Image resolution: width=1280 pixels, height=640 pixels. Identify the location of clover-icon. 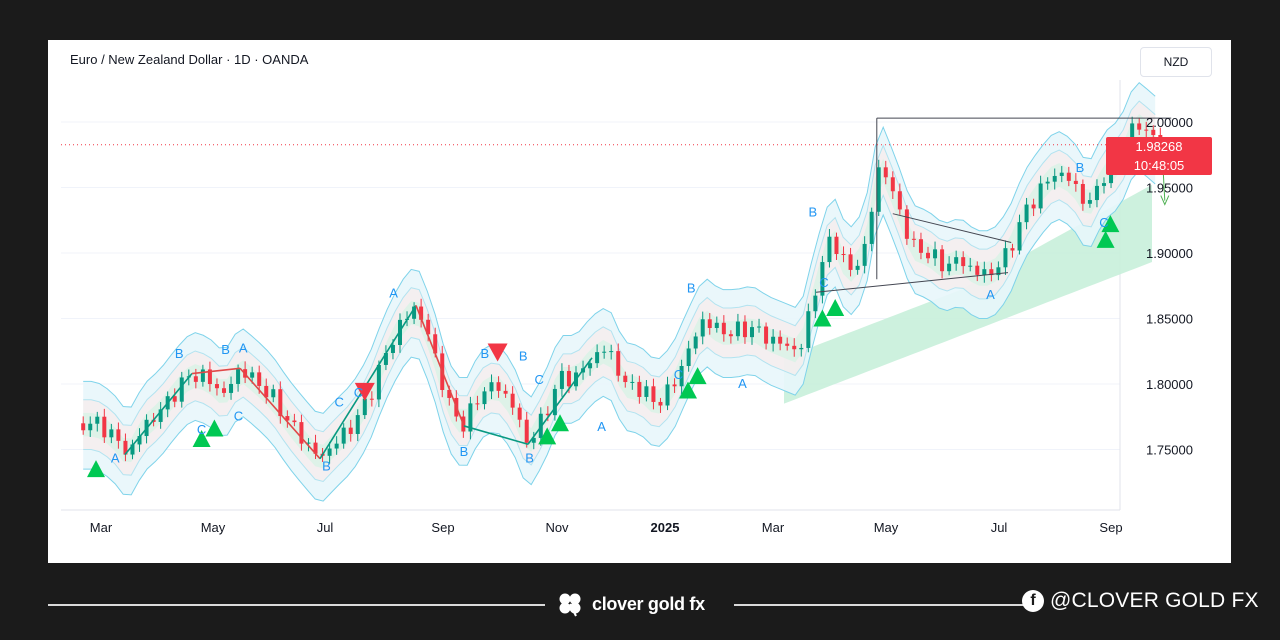
(570, 605).